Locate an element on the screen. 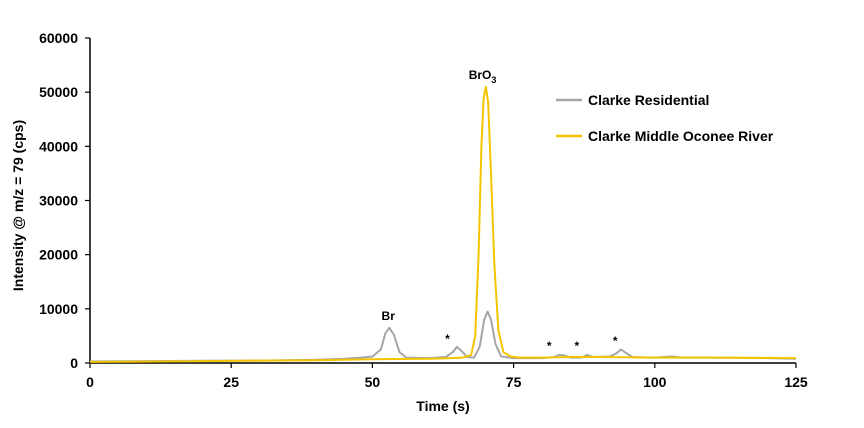 The width and height of the screenshot is (864, 428). y-tick-label: 40000 is located at coordinates (58, 146).